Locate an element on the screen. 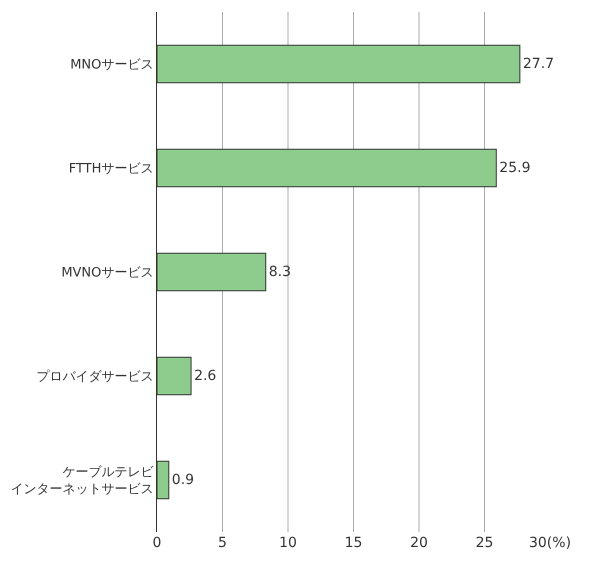 This screenshot has height=572, width=590. y-tick-label: ケーブルテレビインターネットサービス is located at coordinates (82, 481).